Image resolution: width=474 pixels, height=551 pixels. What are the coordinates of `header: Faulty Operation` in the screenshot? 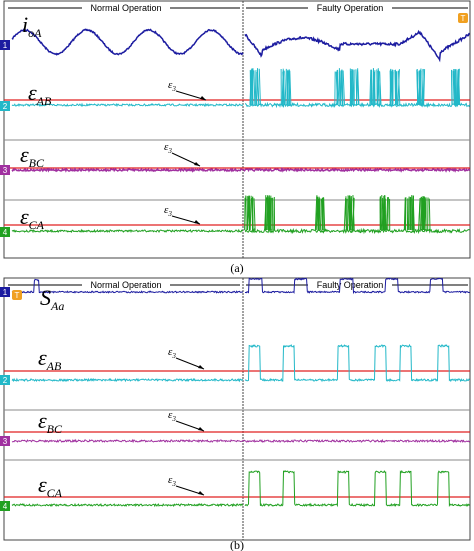 It's located at (350, 8).